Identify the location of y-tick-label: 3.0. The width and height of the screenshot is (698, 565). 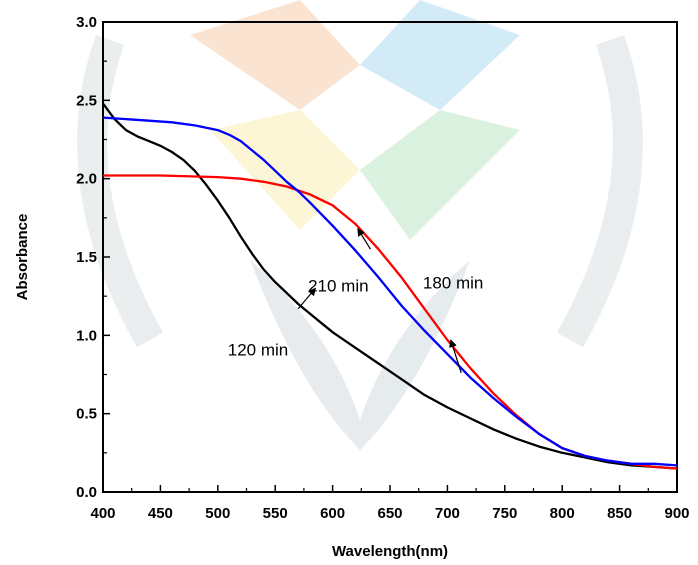
(86, 22).